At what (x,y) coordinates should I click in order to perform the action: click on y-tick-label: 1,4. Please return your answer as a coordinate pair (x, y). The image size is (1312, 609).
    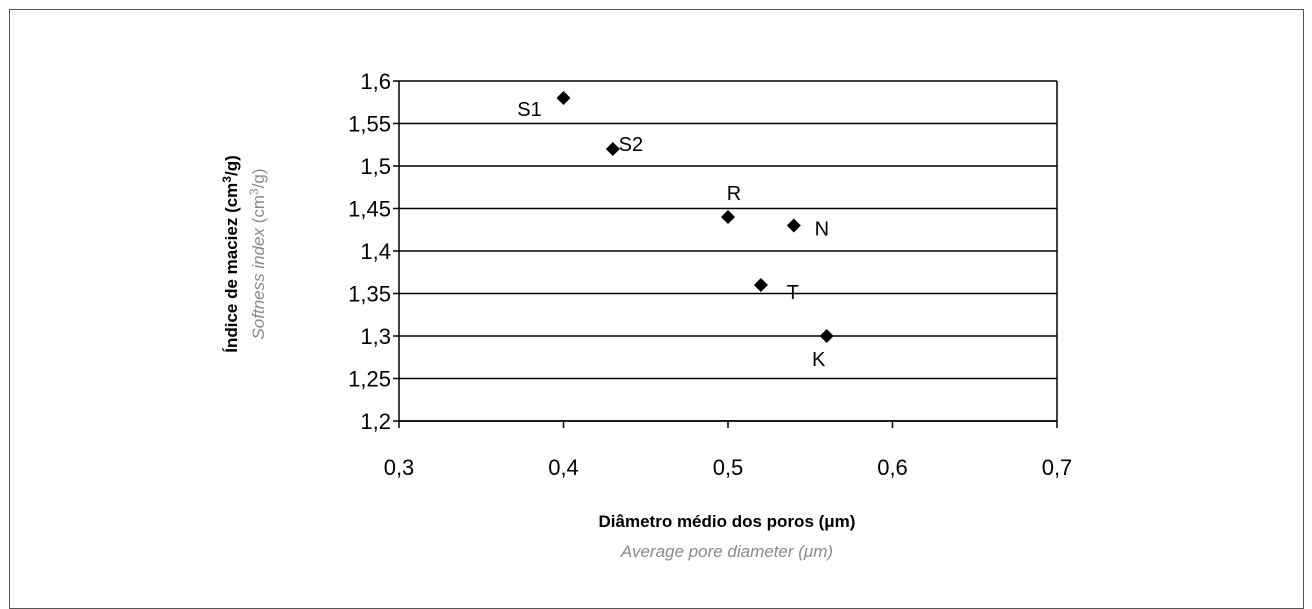
    Looking at the image, I should click on (375, 251).